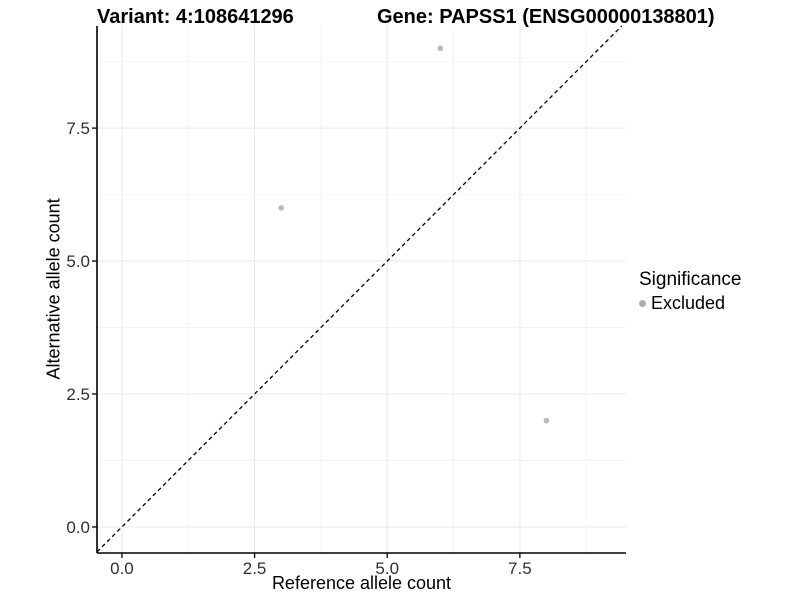 Image resolution: width=800 pixels, height=600 pixels. I want to click on legend-point-icon, so click(642, 303).